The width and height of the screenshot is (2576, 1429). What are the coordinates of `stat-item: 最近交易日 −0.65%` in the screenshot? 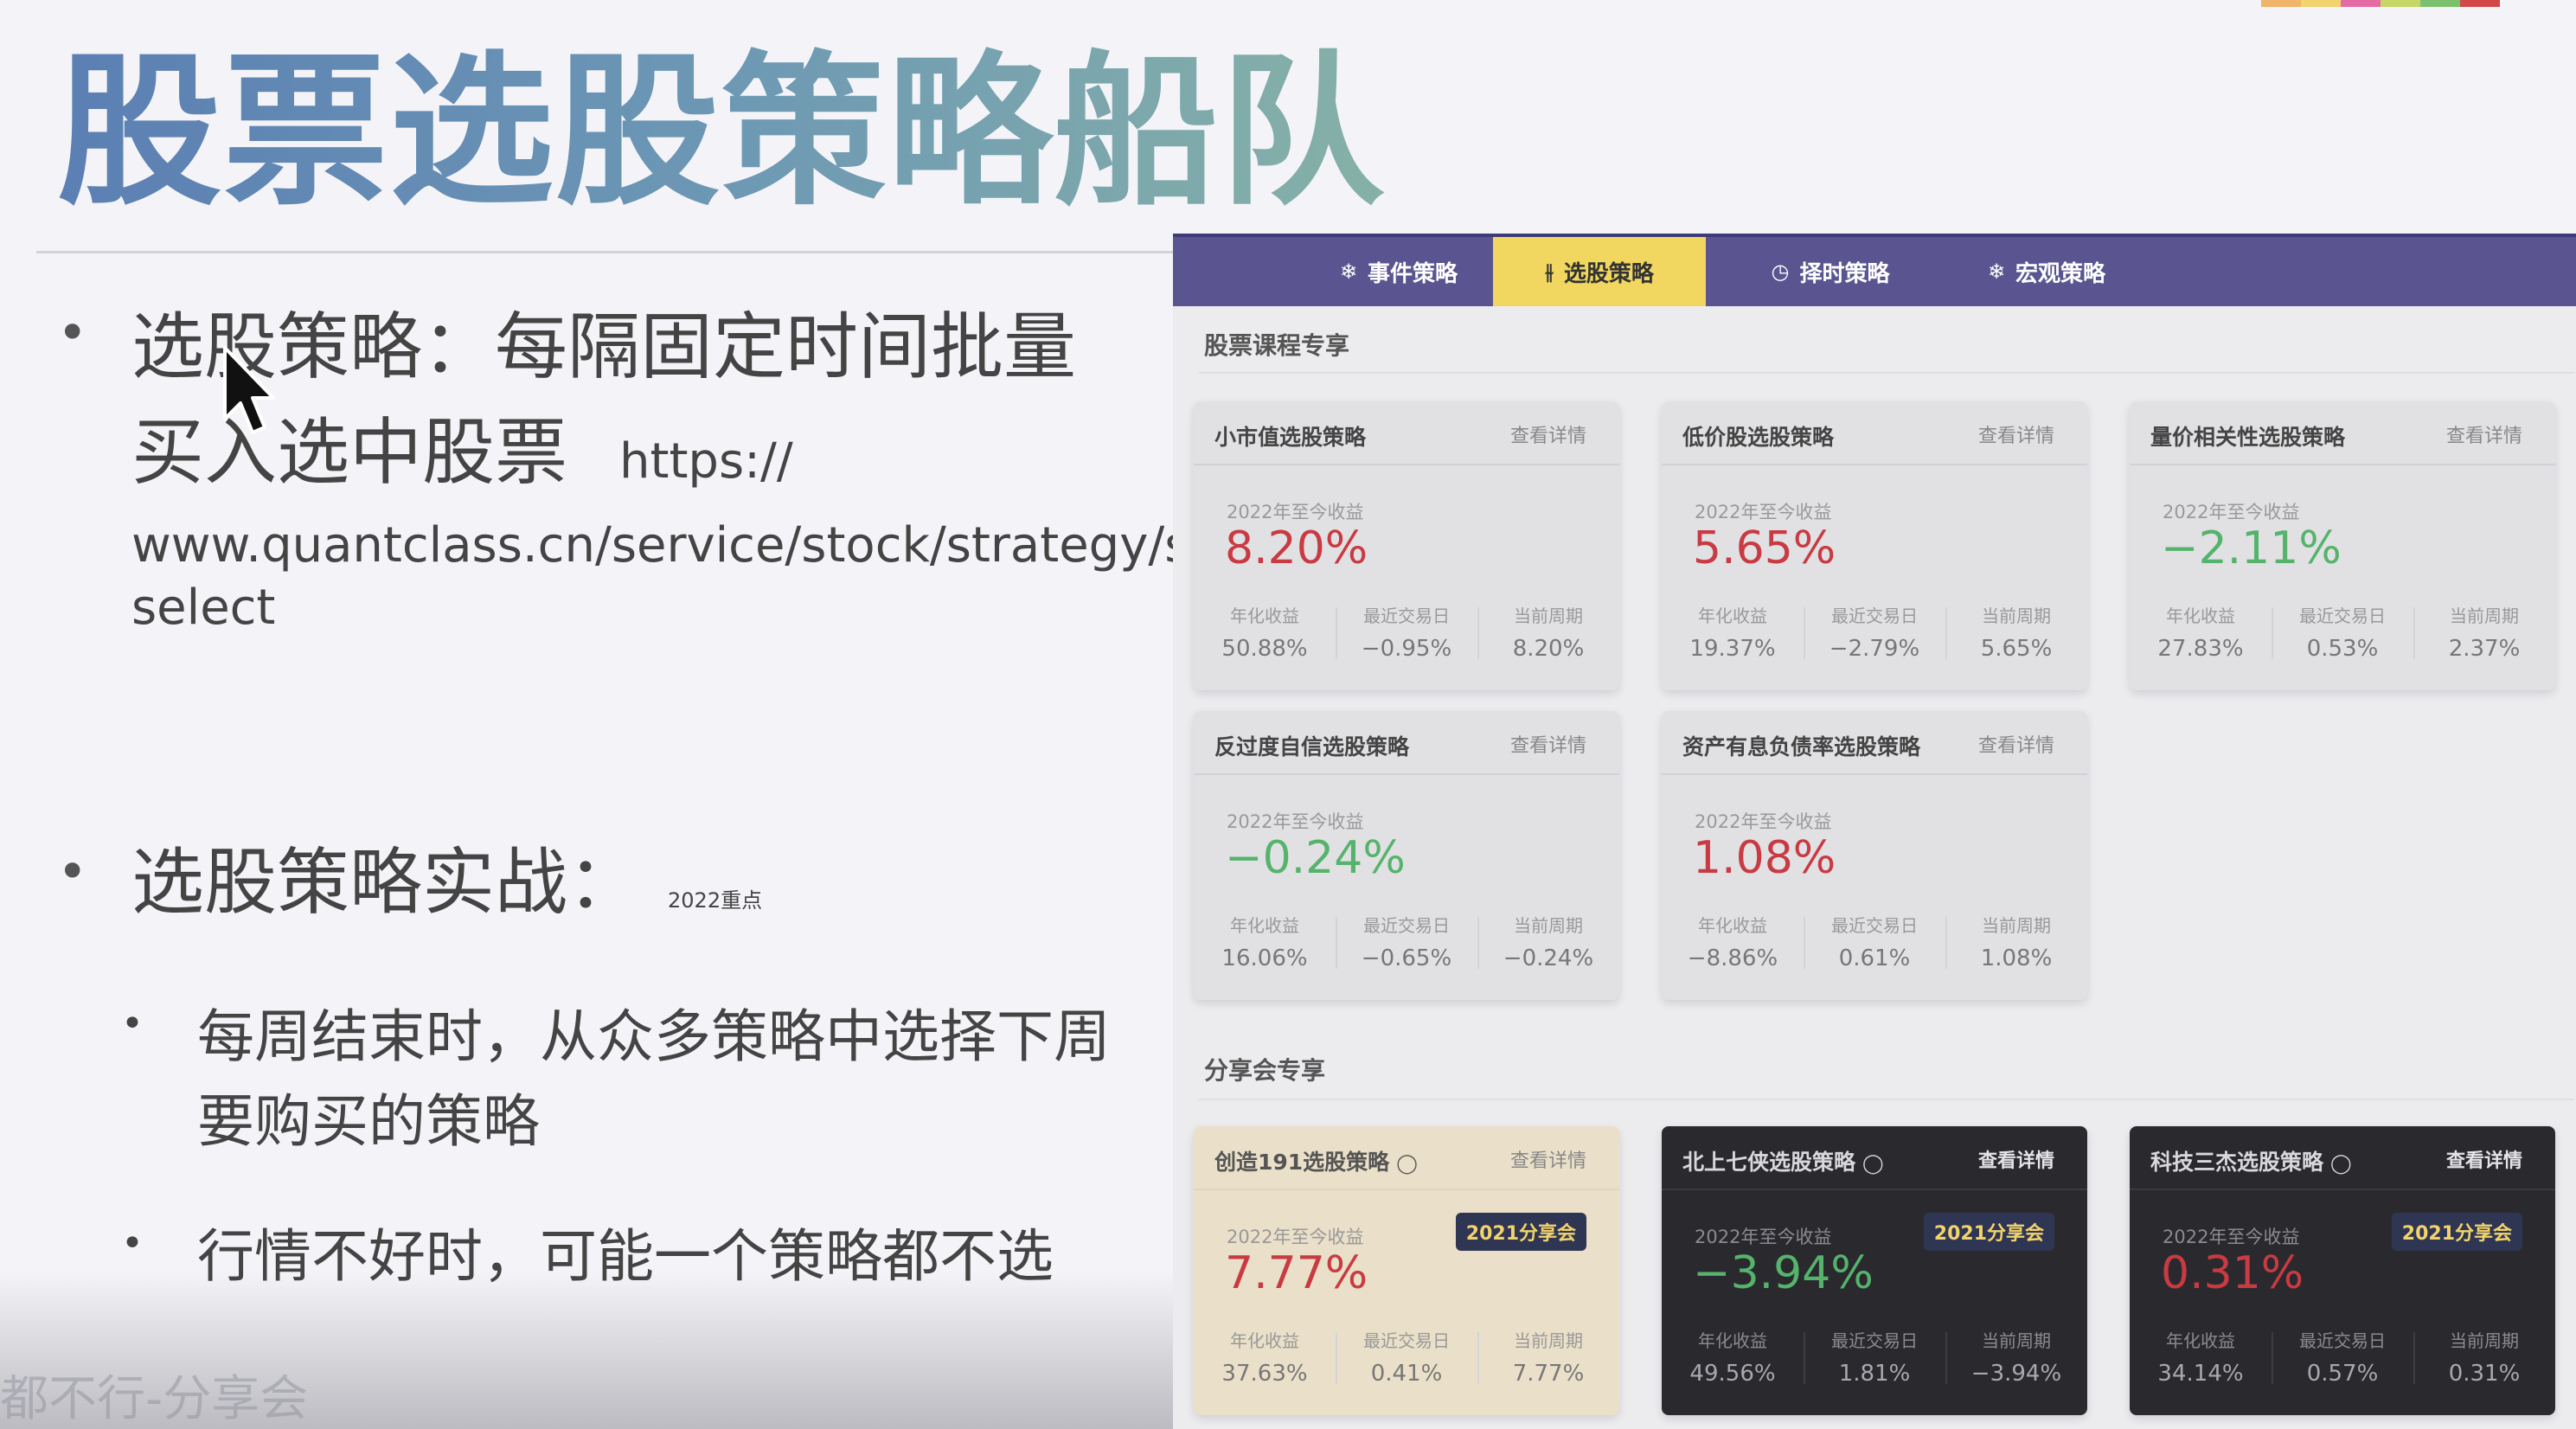 It's located at (1406, 946).